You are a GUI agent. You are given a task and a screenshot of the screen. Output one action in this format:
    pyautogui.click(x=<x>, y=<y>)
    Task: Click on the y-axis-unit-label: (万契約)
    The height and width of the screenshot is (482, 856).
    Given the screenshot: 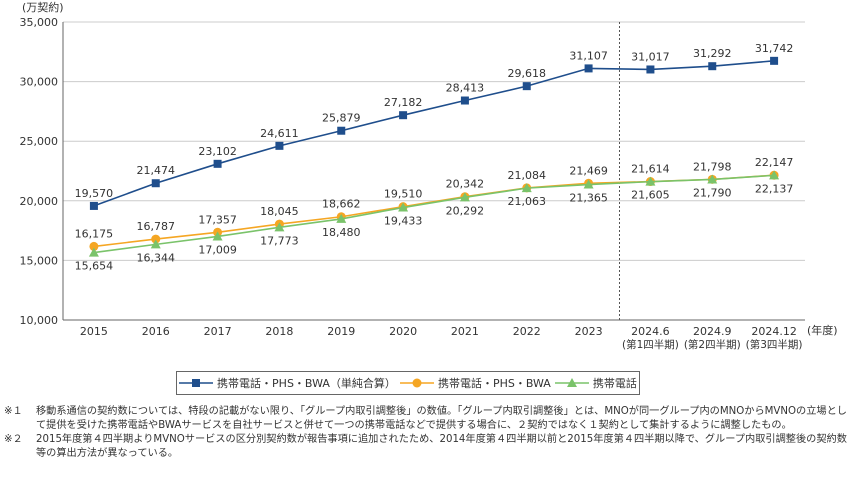 What is the action you would take?
    pyautogui.click(x=43, y=7)
    